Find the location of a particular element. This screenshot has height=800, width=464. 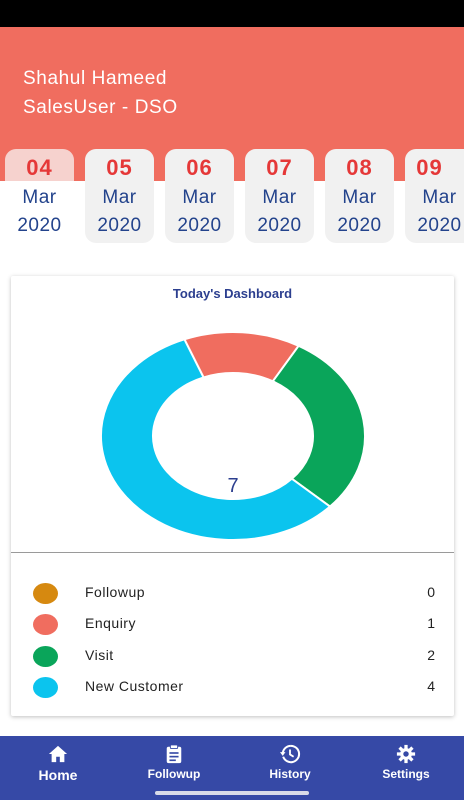

donut-segment-new-customer is located at coordinates (216, 439).